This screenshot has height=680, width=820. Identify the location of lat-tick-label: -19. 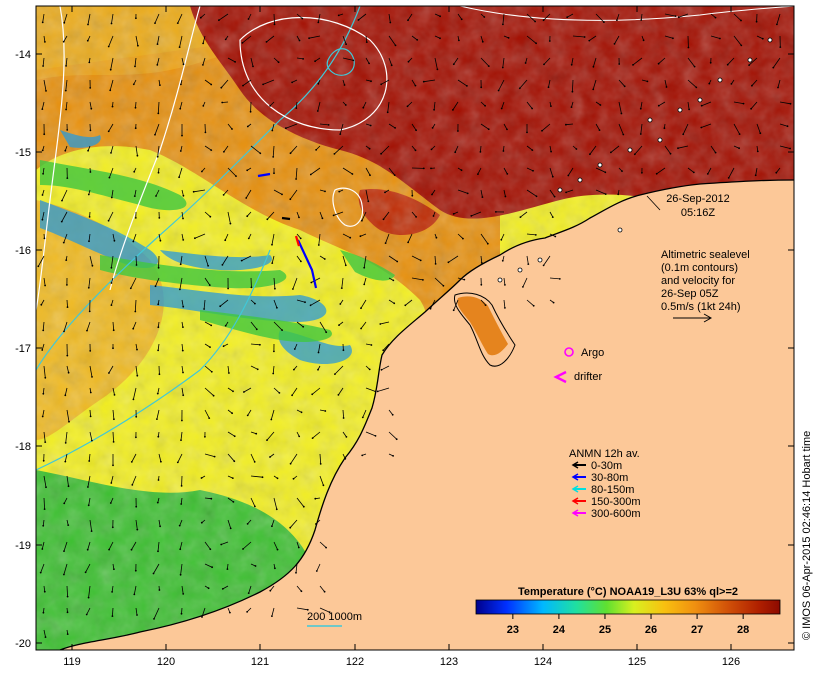
(23, 546).